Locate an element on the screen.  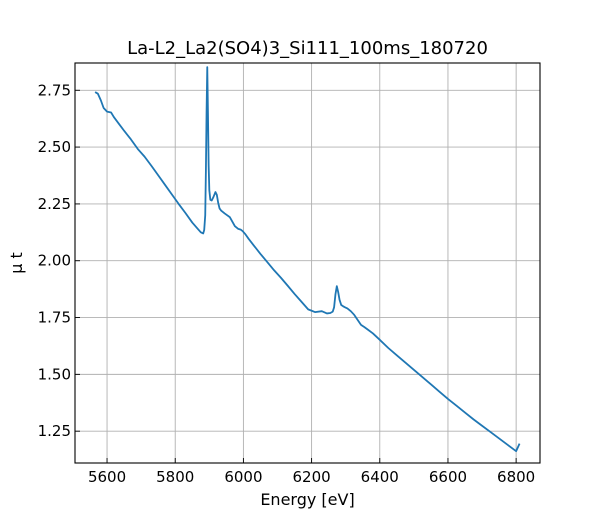
y-tick-label: 2.00 is located at coordinates (54, 261).